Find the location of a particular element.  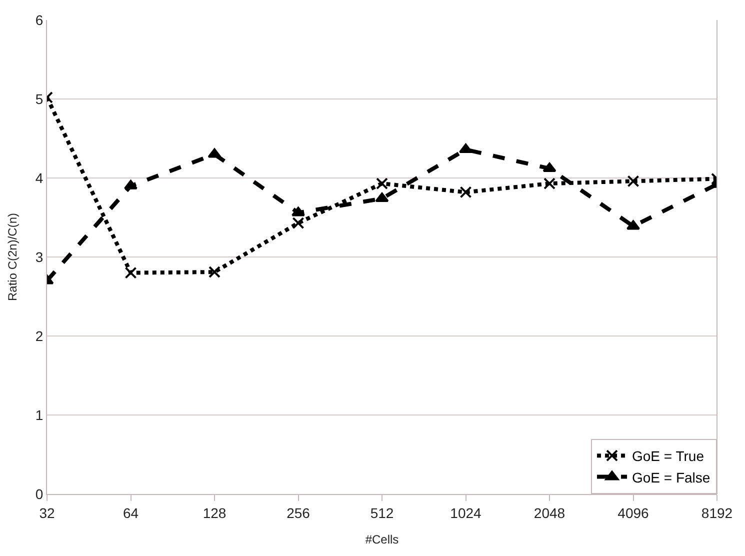

x-tick-label: 128 is located at coordinates (214, 512).